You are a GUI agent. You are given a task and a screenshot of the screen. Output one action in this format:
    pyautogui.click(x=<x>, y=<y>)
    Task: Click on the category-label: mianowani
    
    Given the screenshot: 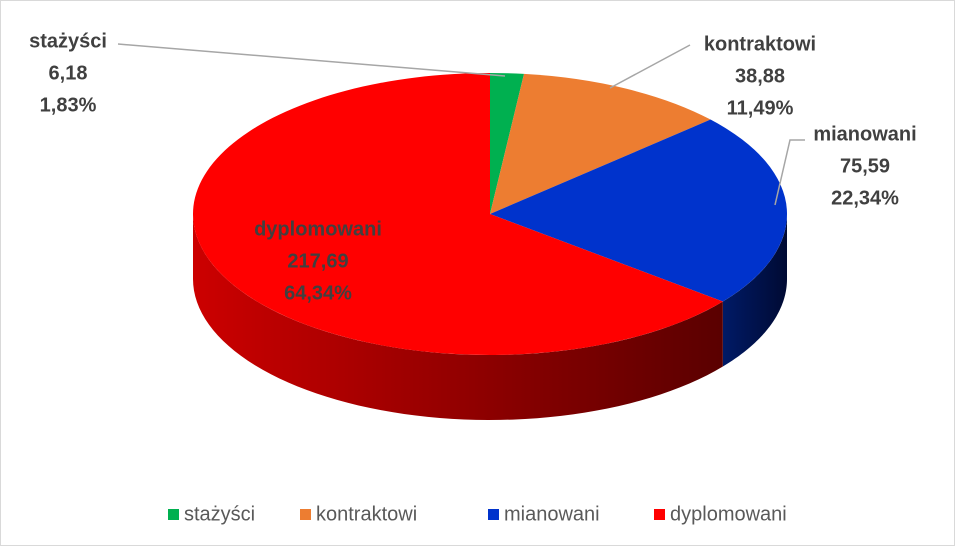 What is the action you would take?
    pyautogui.click(x=864, y=134)
    